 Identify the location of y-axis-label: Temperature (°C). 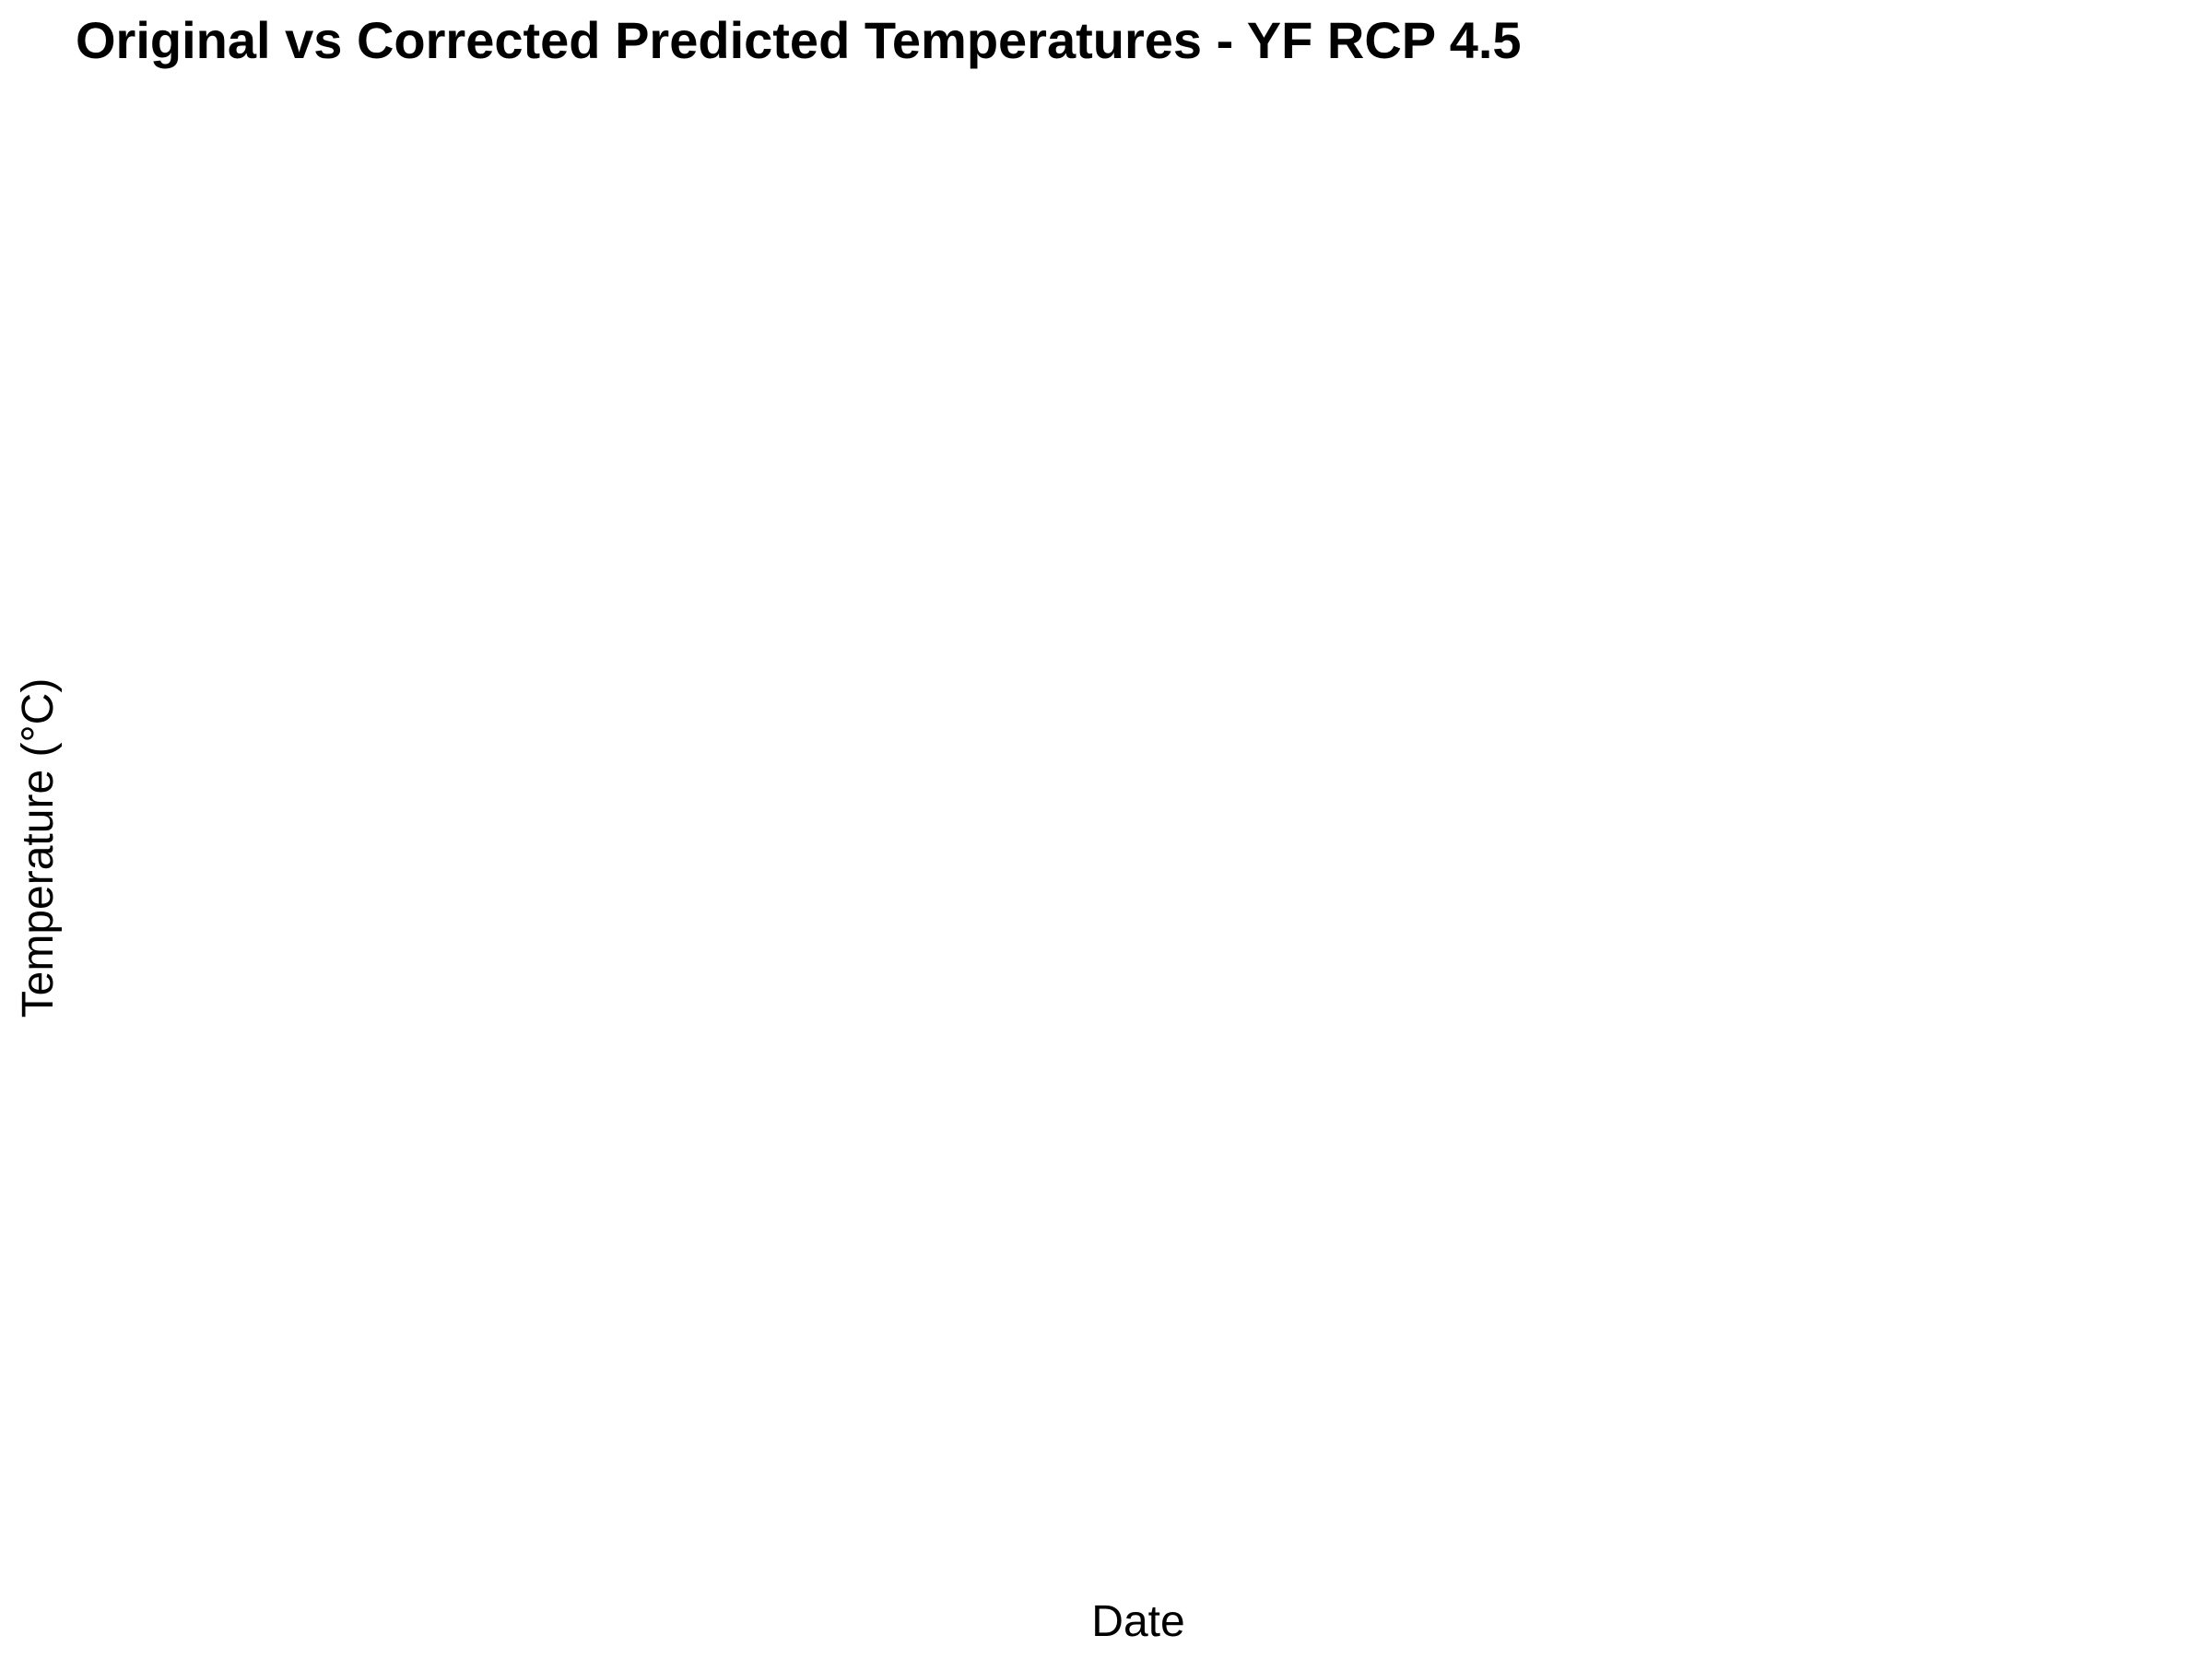
(39, 848).